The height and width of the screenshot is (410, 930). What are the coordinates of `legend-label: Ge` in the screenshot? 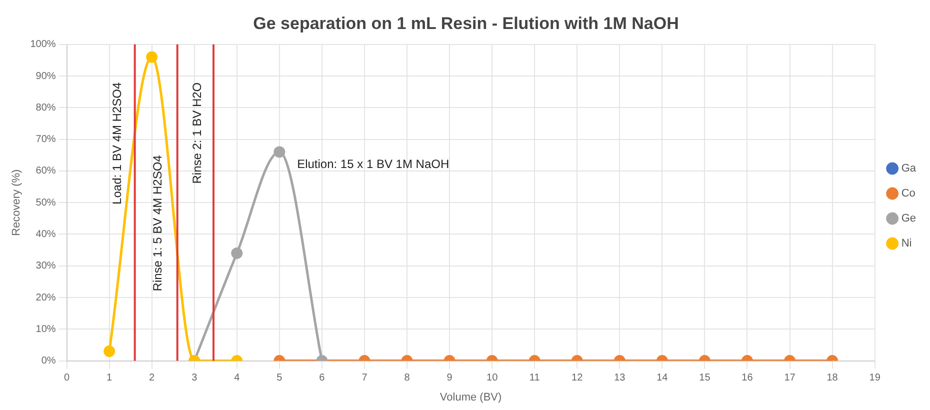 It's located at (908, 218).